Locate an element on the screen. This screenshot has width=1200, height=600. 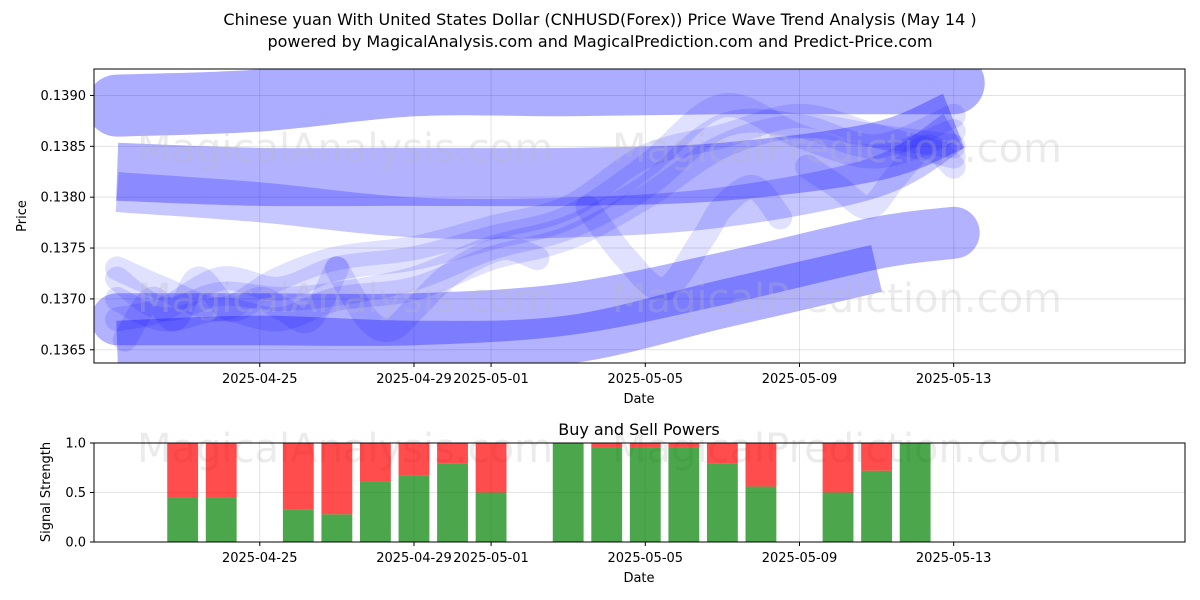
power-y-axis-label: Signal Strength is located at coordinates (46, 492).